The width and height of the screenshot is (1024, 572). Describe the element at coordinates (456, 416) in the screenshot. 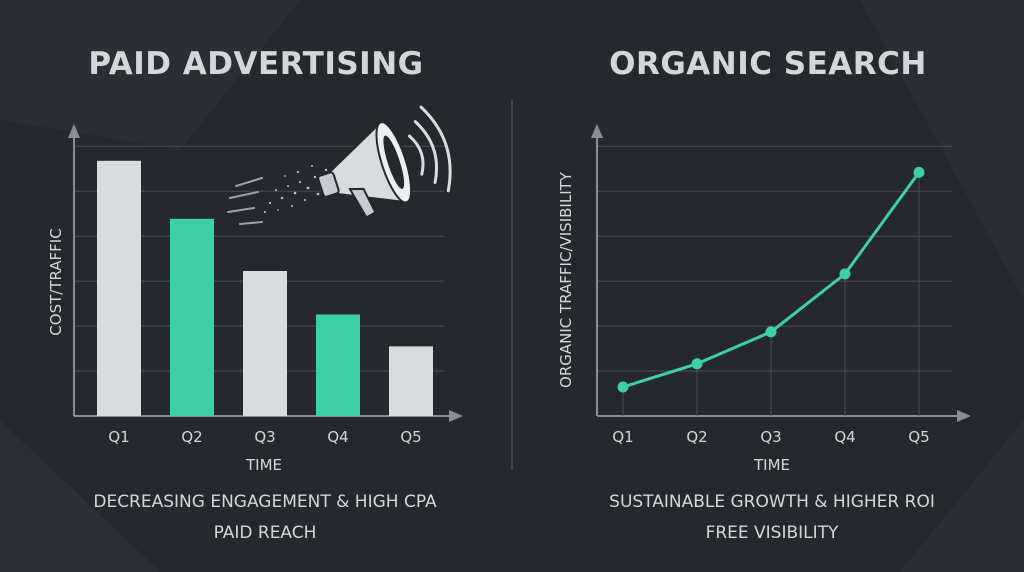

I see `paid-x-axis-arrow` at that location.